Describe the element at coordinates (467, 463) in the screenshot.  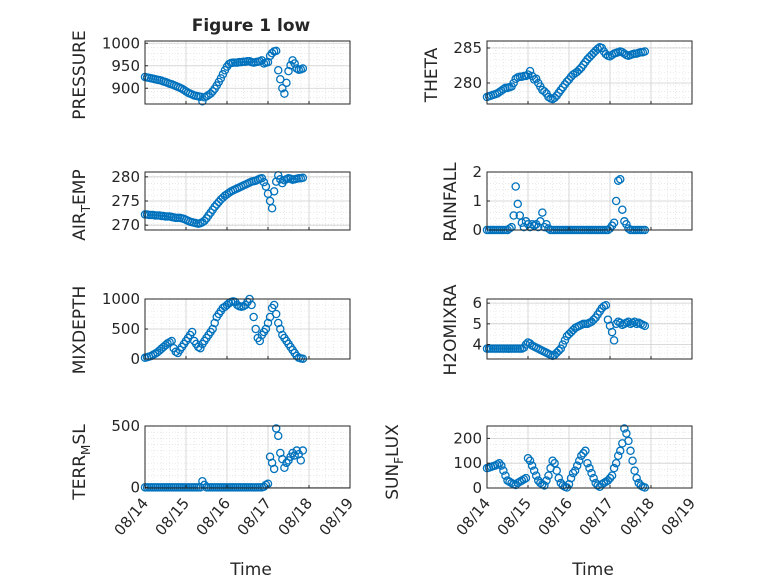
I see `y-tick-label: 100` at that location.